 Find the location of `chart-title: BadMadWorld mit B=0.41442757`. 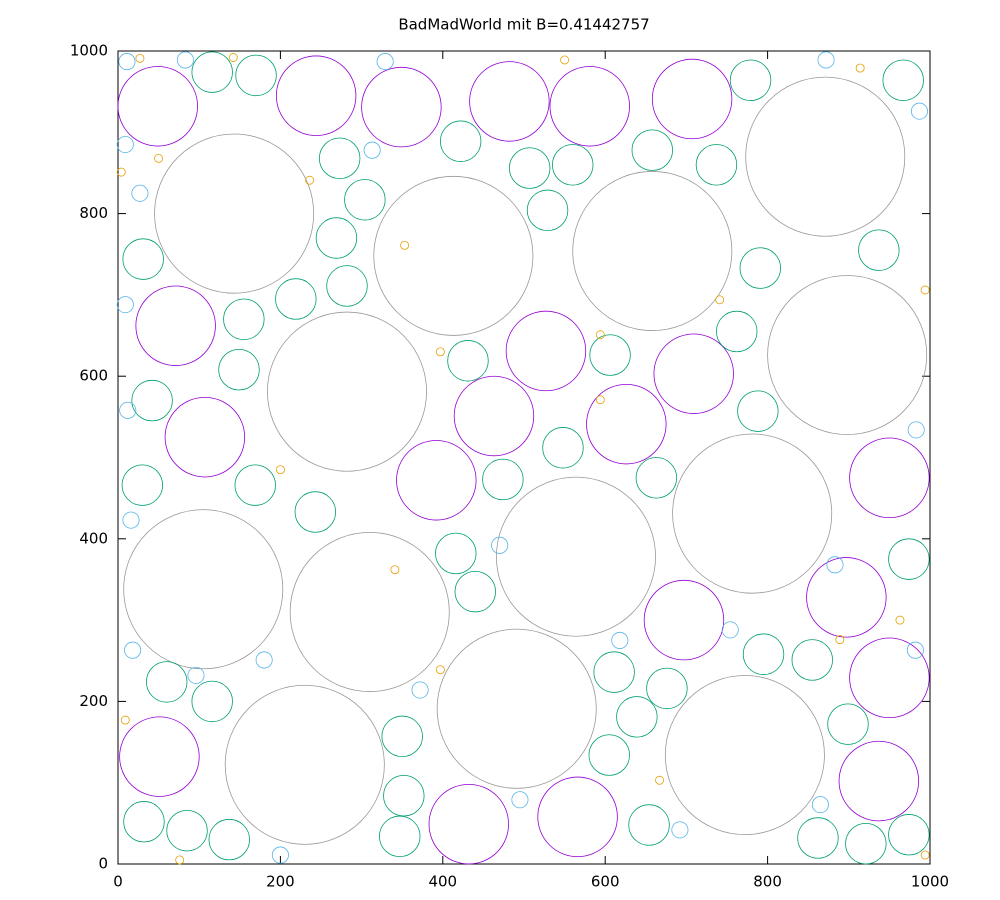

chart-title: BadMadWorld mit B=0.41442757 is located at coordinates (523, 25).